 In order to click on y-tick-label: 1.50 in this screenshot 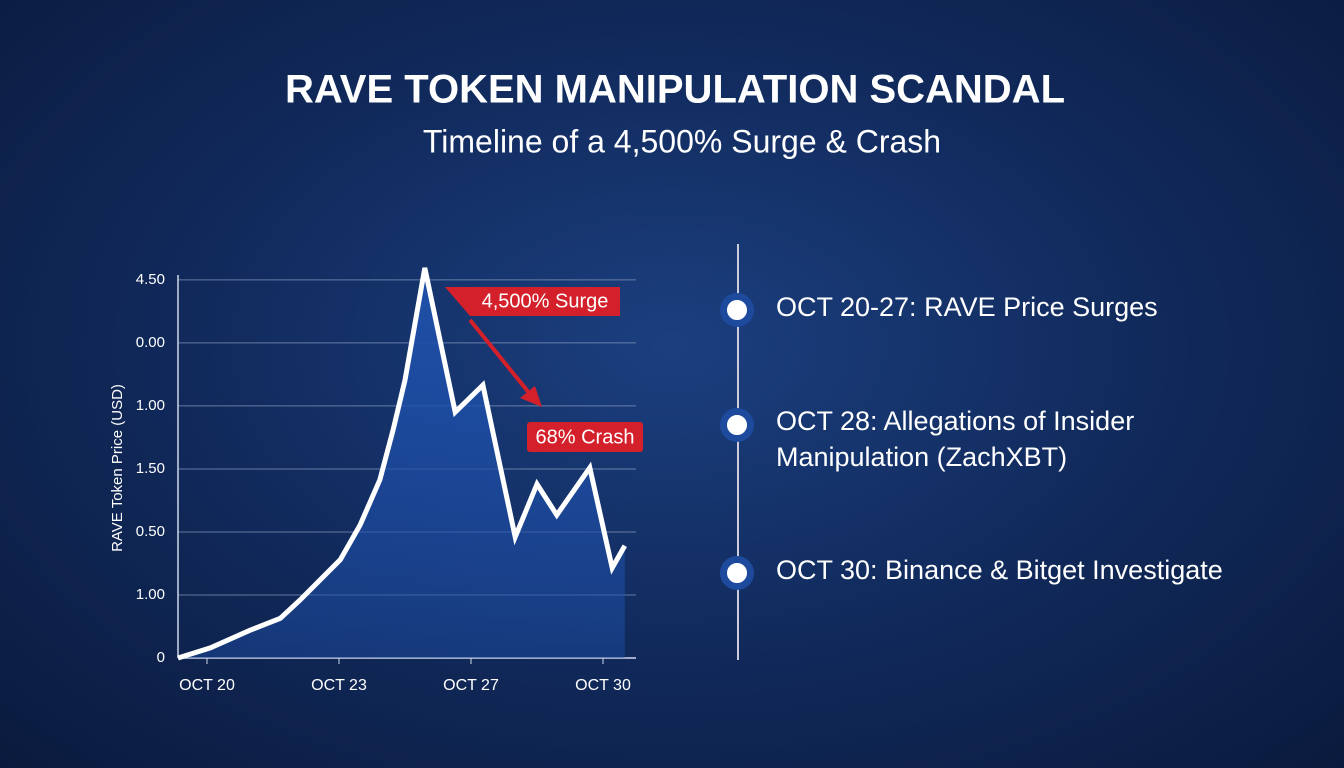, I will do `click(150, 468)`.